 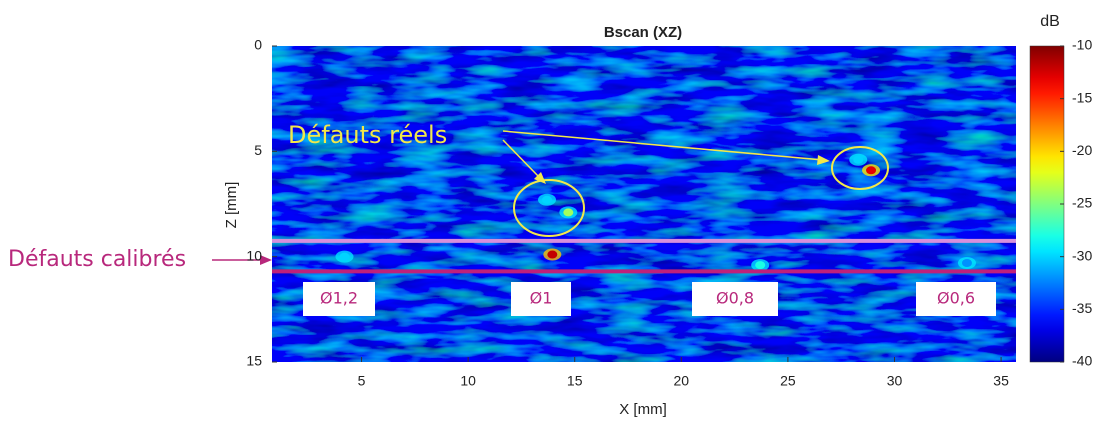 What do you see at coordinates (1082, 45) in the screenshot?
I see `colorbar-tick-label: -10` at bounding box center [1082, 45].